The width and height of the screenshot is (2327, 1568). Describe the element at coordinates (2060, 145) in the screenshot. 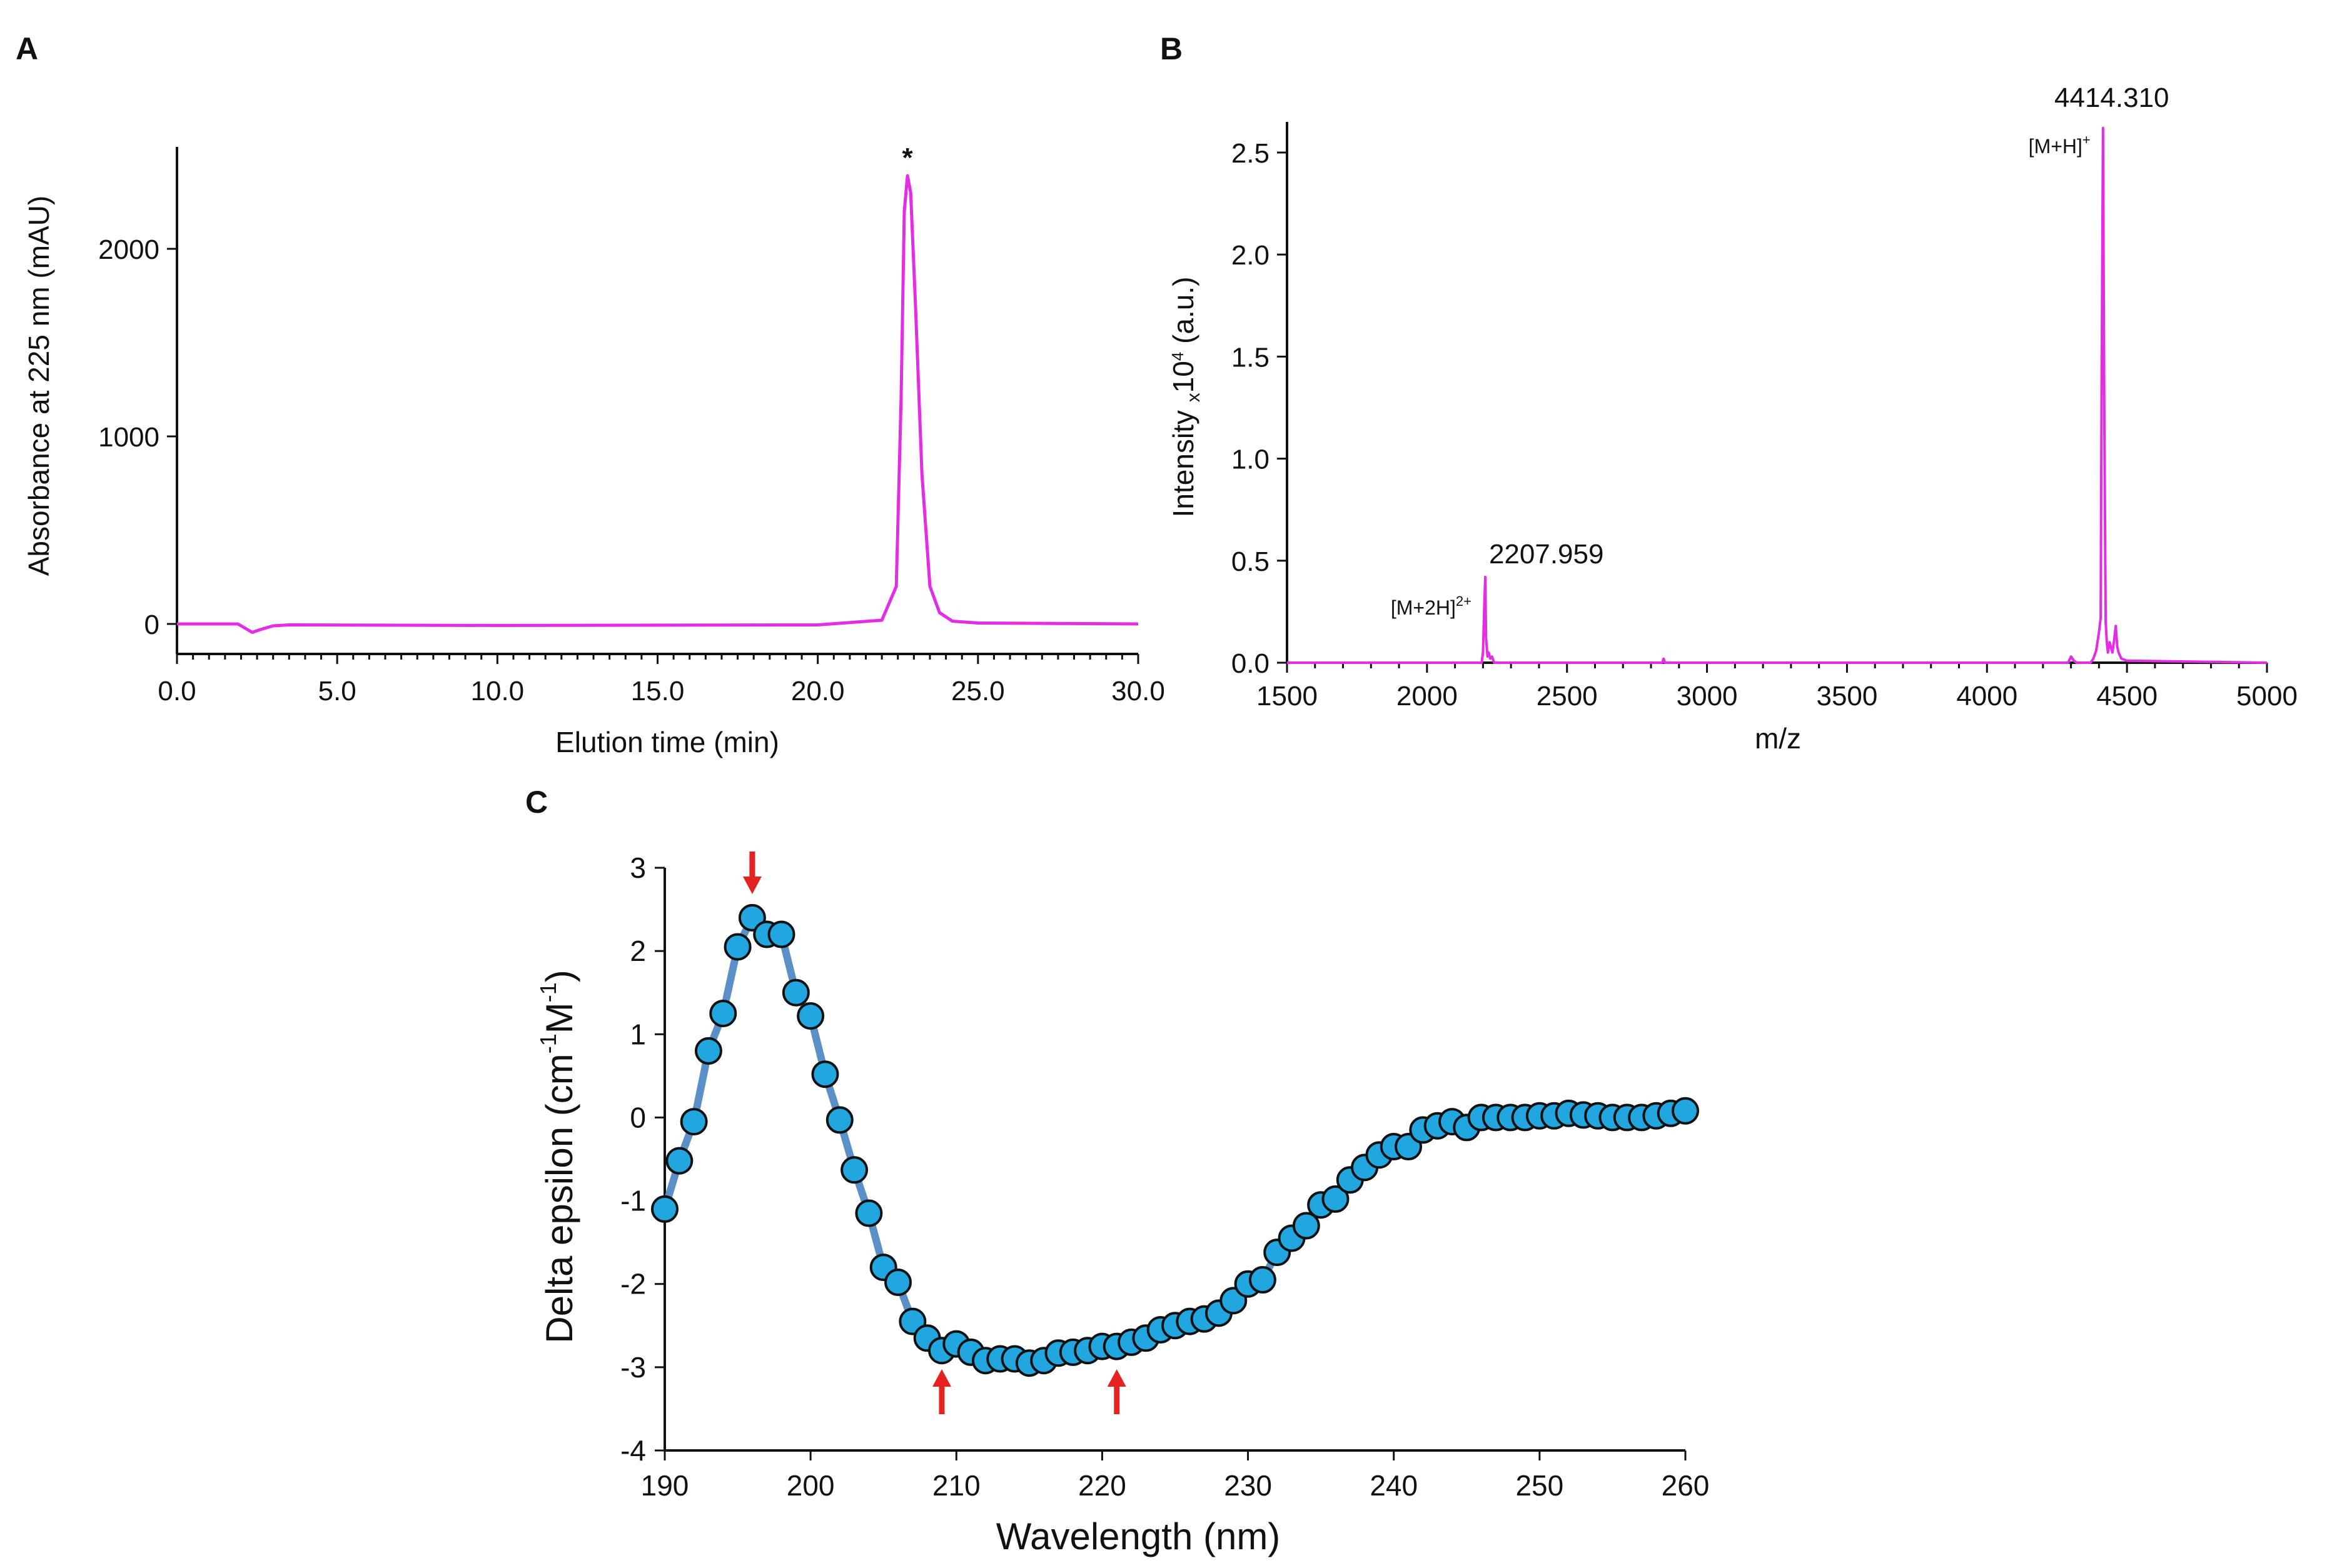

I see `panel-b-peak-ion-label: [M+H]+` at that location.